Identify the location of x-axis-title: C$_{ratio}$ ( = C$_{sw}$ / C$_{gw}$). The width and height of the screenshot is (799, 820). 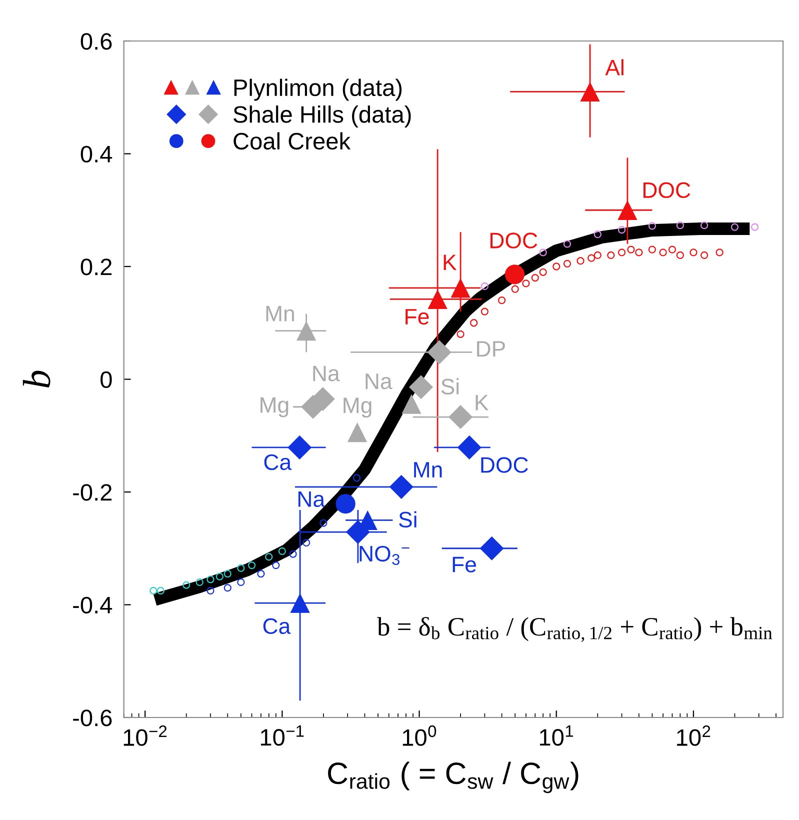
(453, 778).